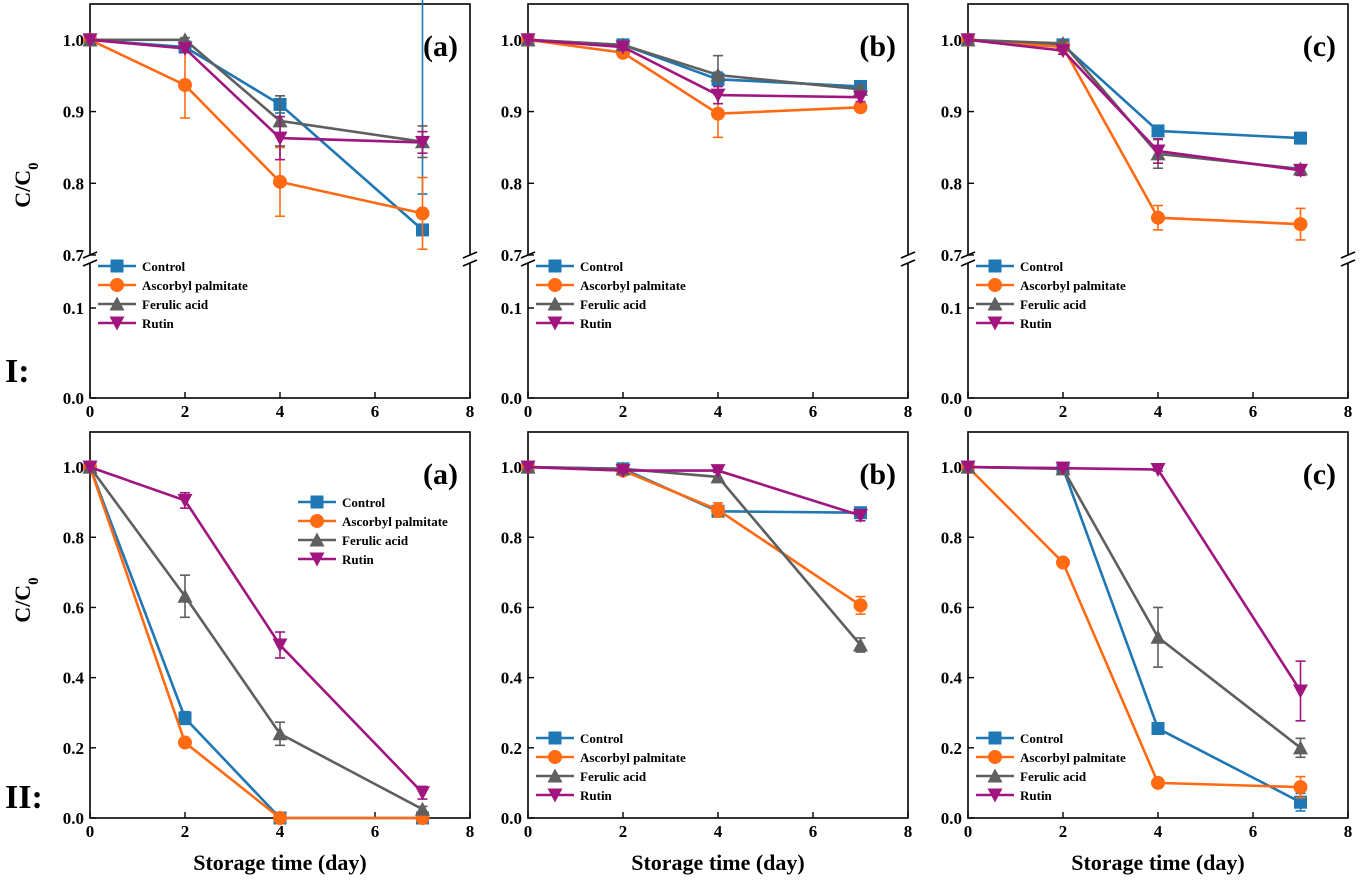 This screenshot has width=1367, height=889. Describe the element at coordinates (90, 411) in the screenshot. I see `x-tick-label: 0` at that location.